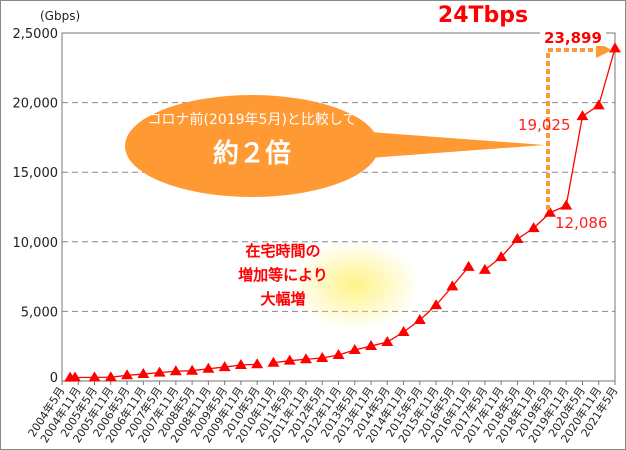 This screenshot has height=450, width=626. Describe the element at coordinates (54, 378) in the screenshot. I see `y-tick-label: 0` at that location.